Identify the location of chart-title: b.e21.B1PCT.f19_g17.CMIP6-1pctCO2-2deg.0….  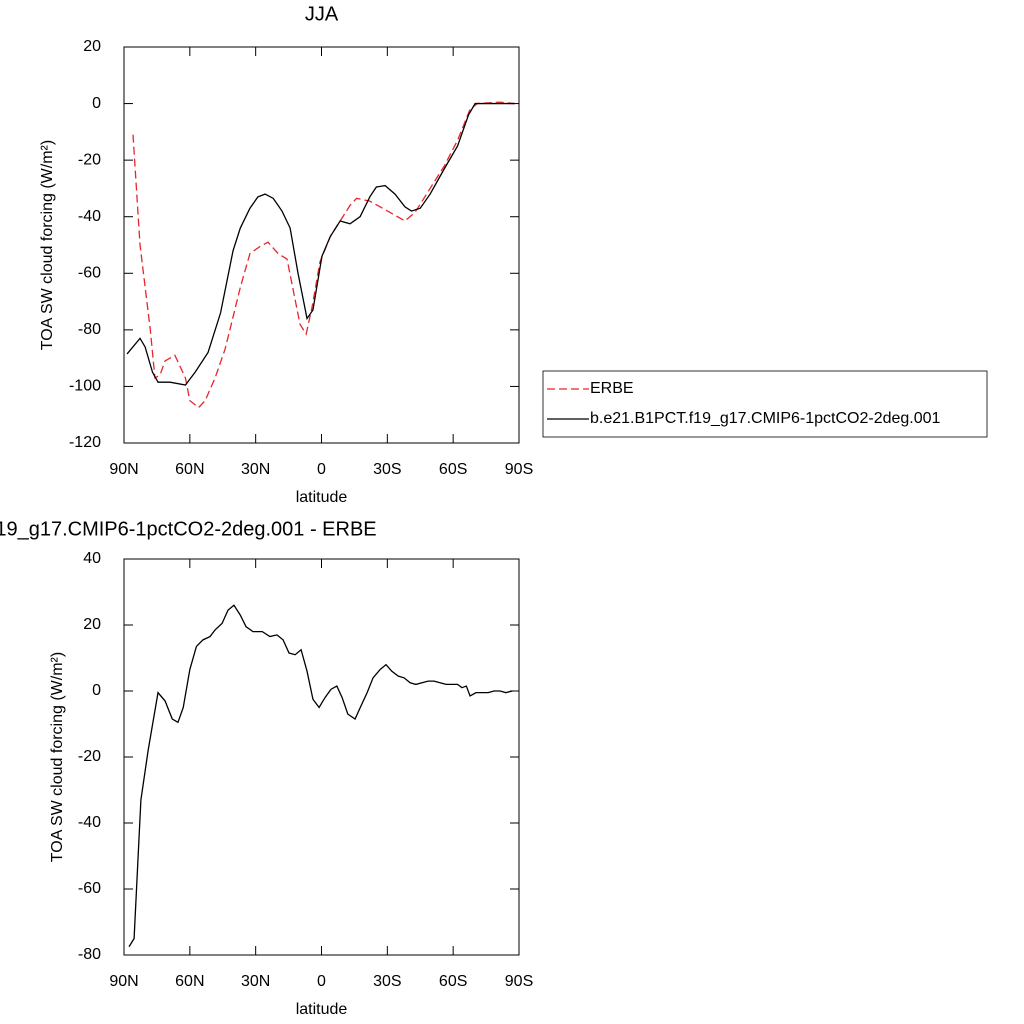
(188, 529).